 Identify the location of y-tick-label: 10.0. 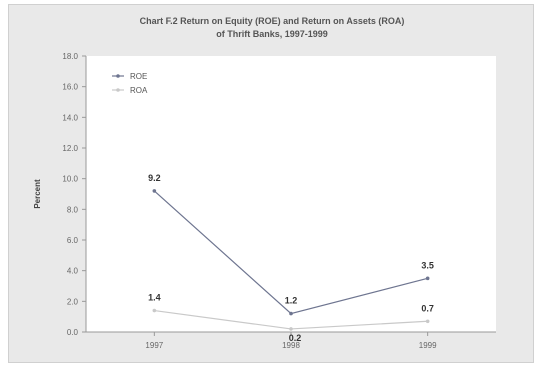
(70, 179).